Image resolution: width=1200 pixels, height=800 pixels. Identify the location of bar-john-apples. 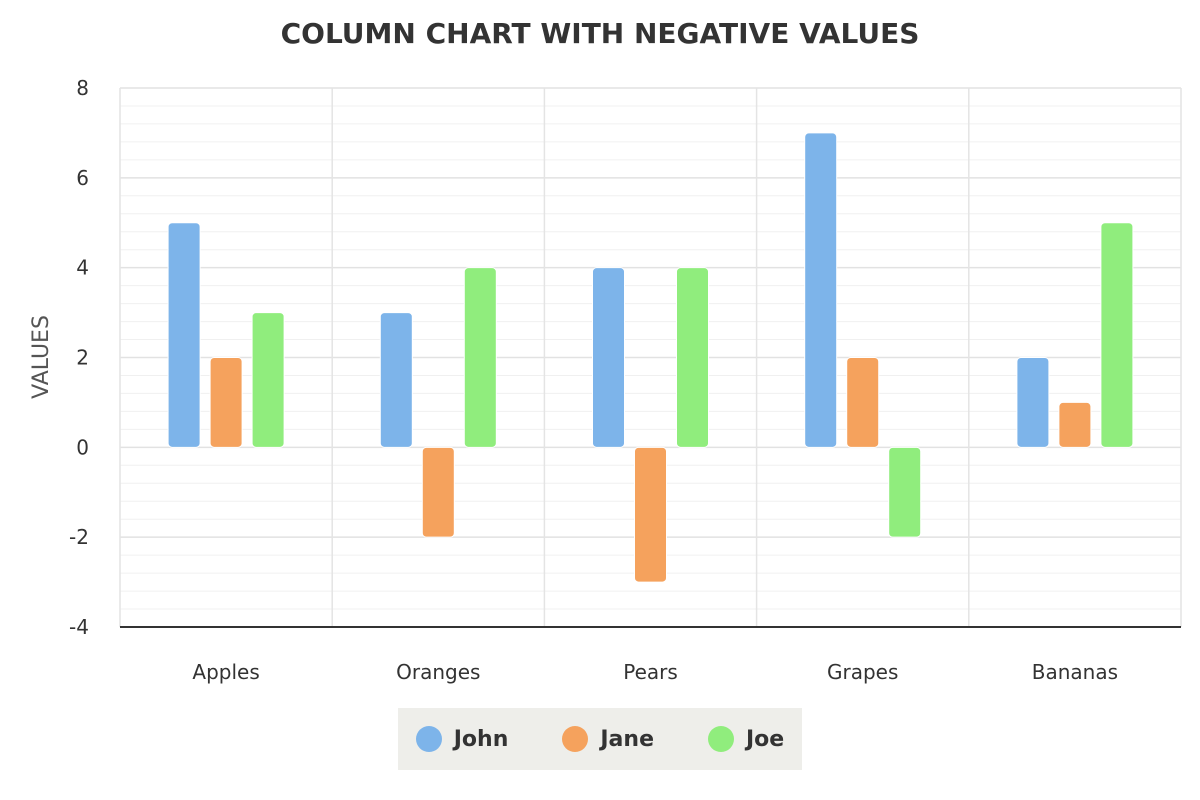
(184, 335).